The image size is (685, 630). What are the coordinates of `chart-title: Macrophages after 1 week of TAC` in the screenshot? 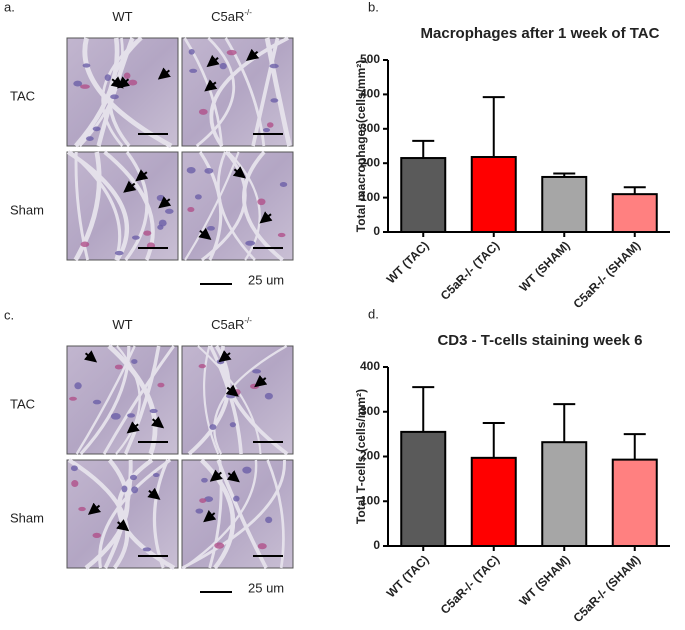 It's located at (540, 33).